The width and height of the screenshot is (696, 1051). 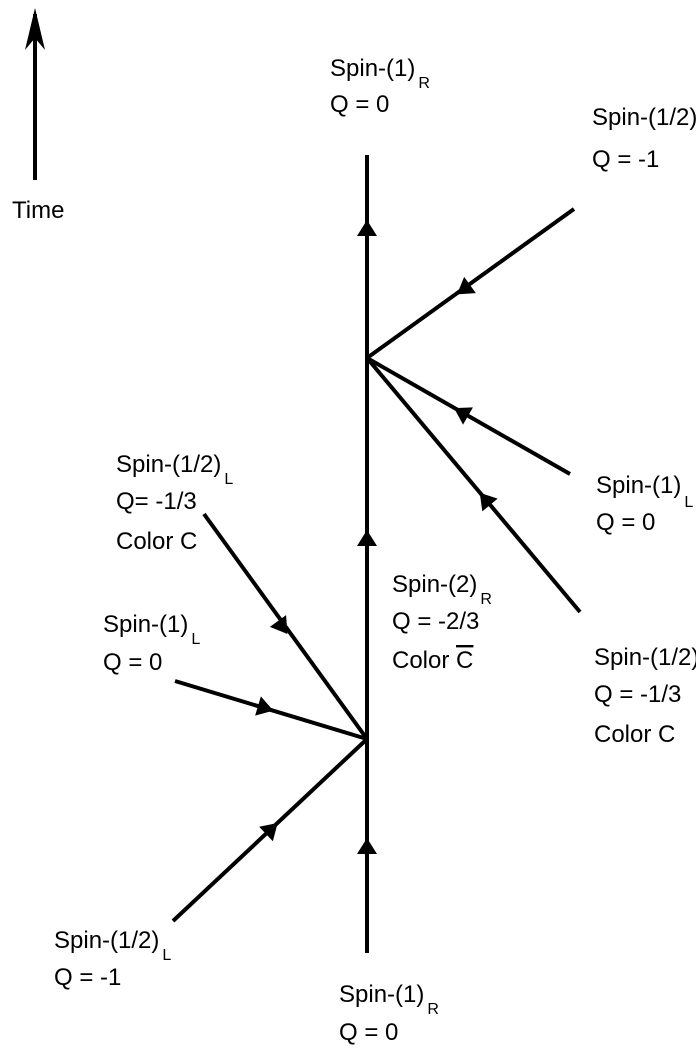 I want to click on upper-vertex-lines, so click(x=473, y=410).